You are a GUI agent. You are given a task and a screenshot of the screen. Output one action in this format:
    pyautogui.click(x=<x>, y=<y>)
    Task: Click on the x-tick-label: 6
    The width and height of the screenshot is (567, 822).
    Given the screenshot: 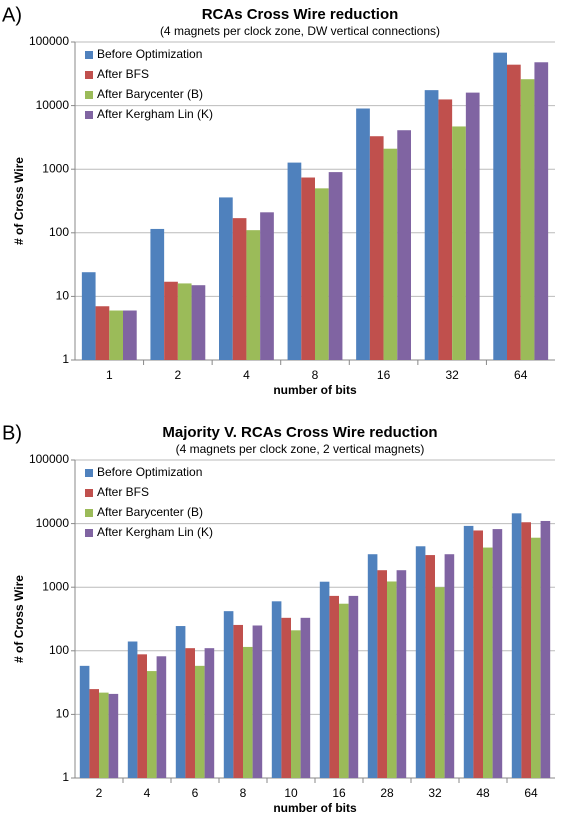 What is the action you would take?
    pyautogui.click(x=195, y=793)
    